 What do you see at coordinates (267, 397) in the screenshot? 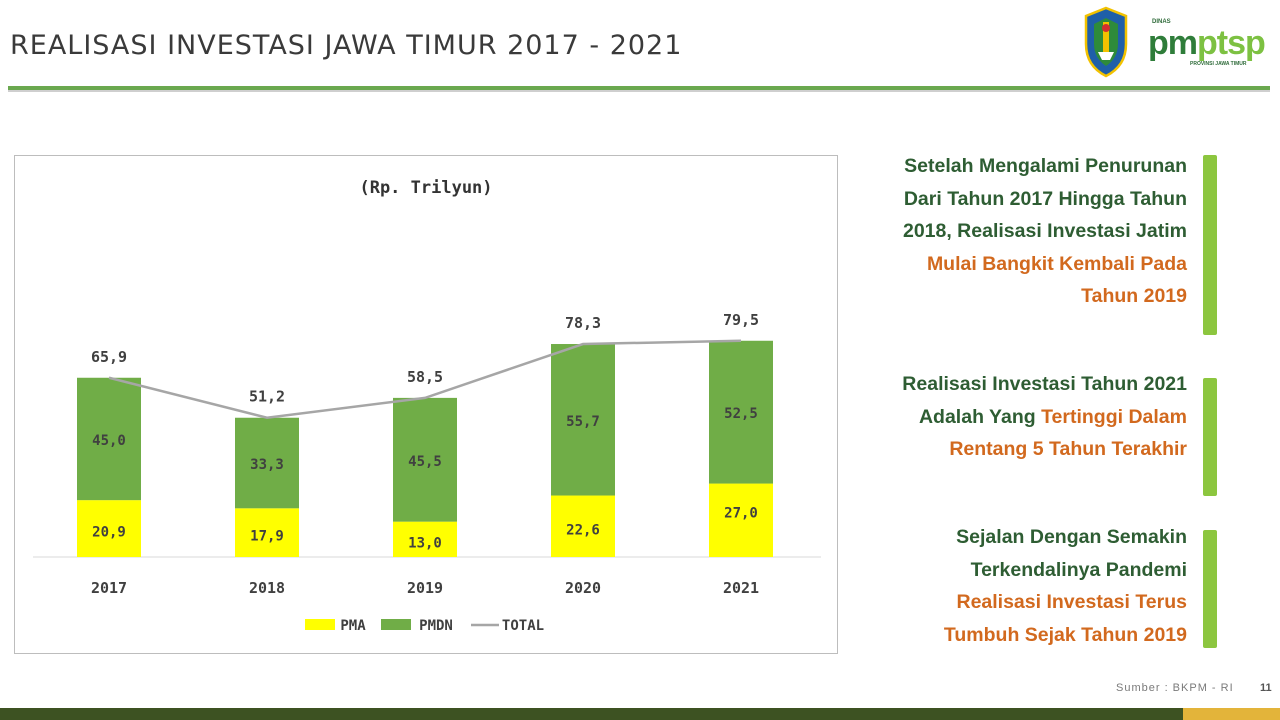
I see `label-total-2018: 51,2` at bounding box center [267, 397].